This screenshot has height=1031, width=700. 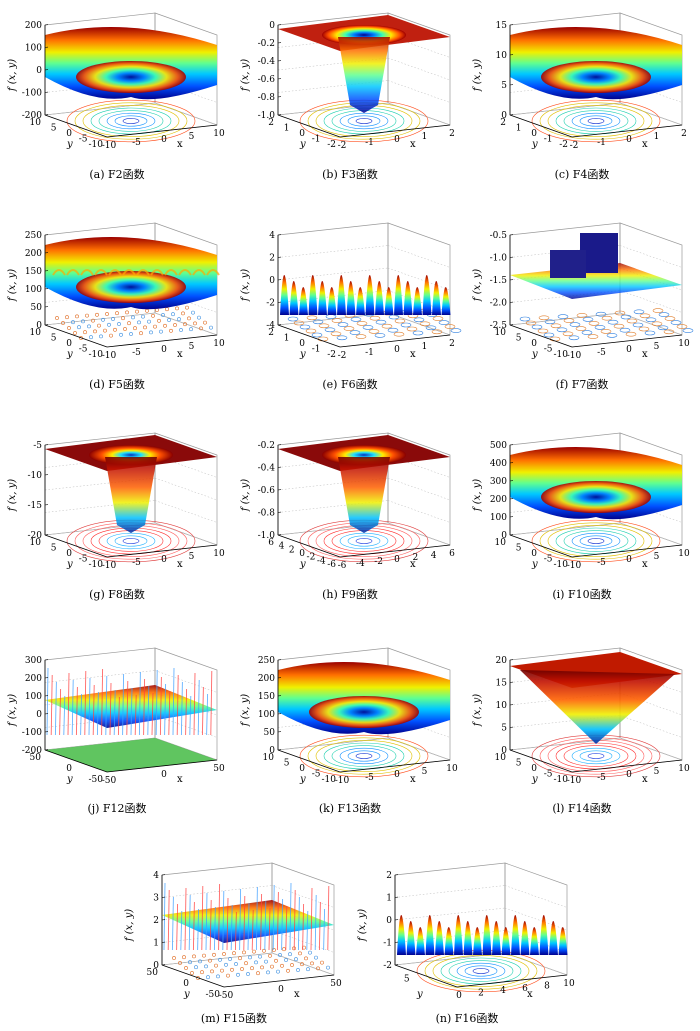 What do you see at coordinates (498, 446) in the screenshot?
I see `z-tick-label: 500` at bounding box center [498, 446].